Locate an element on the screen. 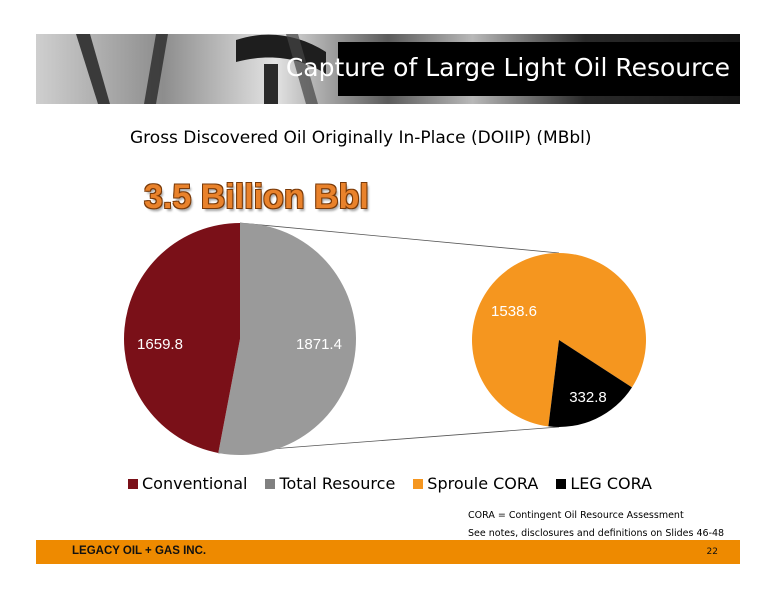 The width and height of the screenshot is (776, 600). legend-label: Conventional is located at coordinates (195, 483).